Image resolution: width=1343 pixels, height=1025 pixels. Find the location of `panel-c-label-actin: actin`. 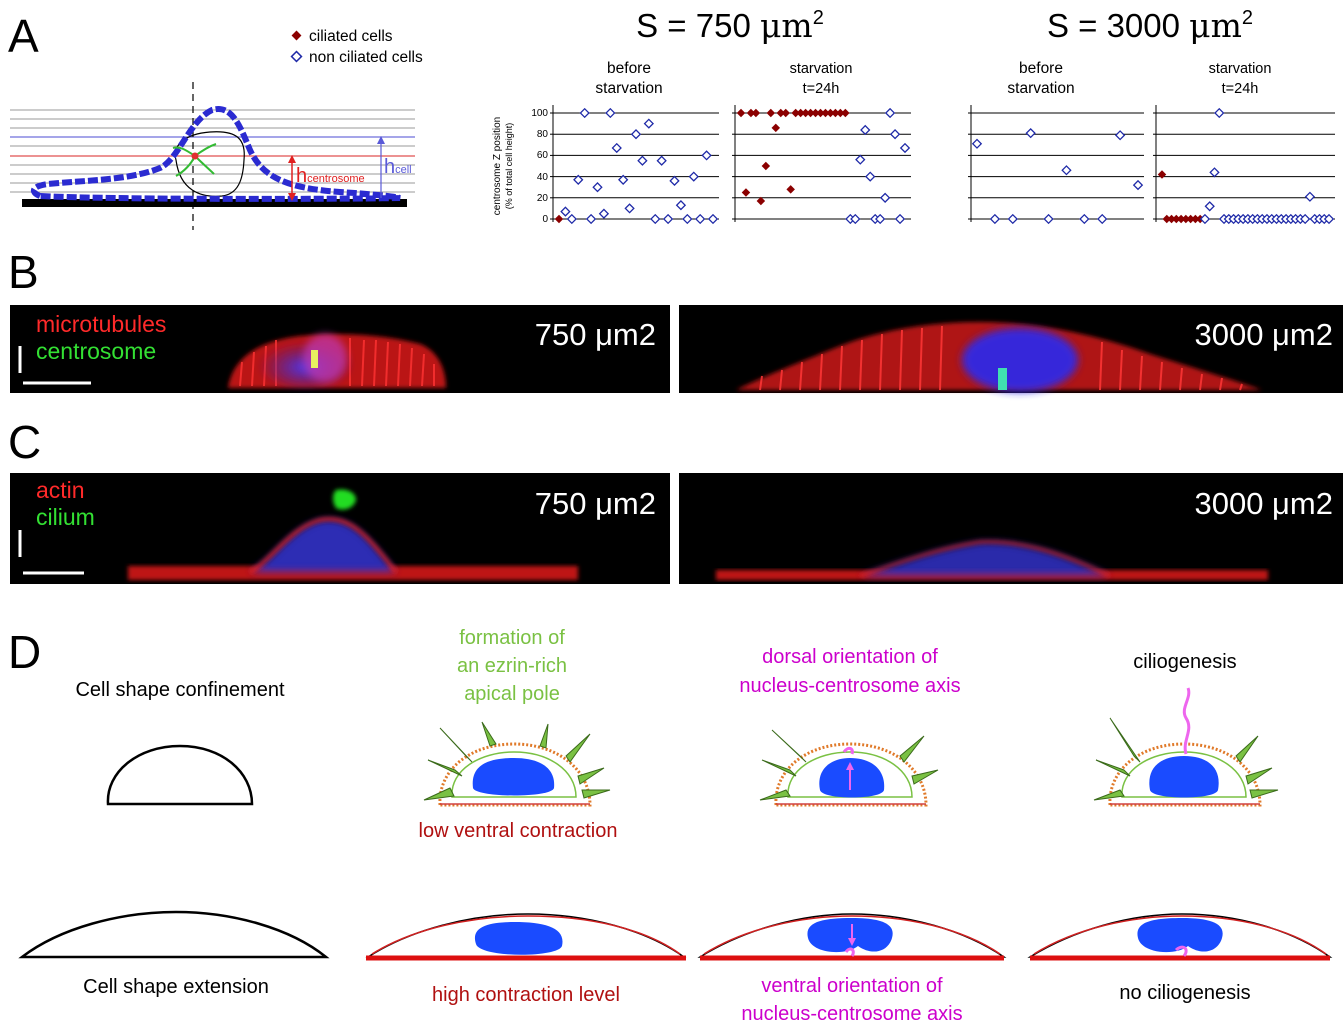

panel-c-label-actin: actin is located at coordinates (60, 490).